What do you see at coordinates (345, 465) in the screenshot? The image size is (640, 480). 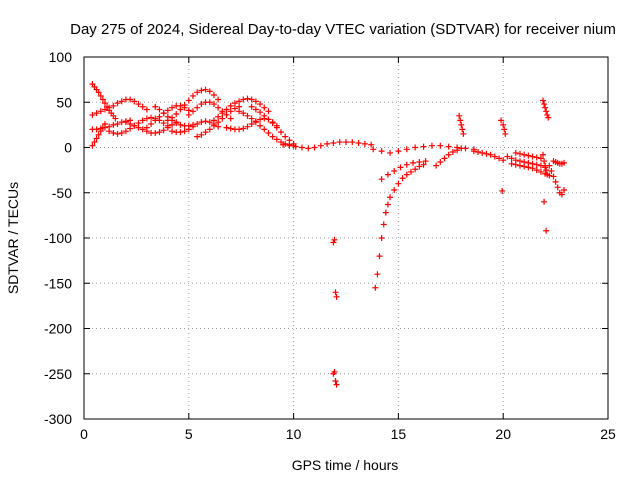 I see `x-axis-label: GPS time / hours` at bounding box center [345, 465].